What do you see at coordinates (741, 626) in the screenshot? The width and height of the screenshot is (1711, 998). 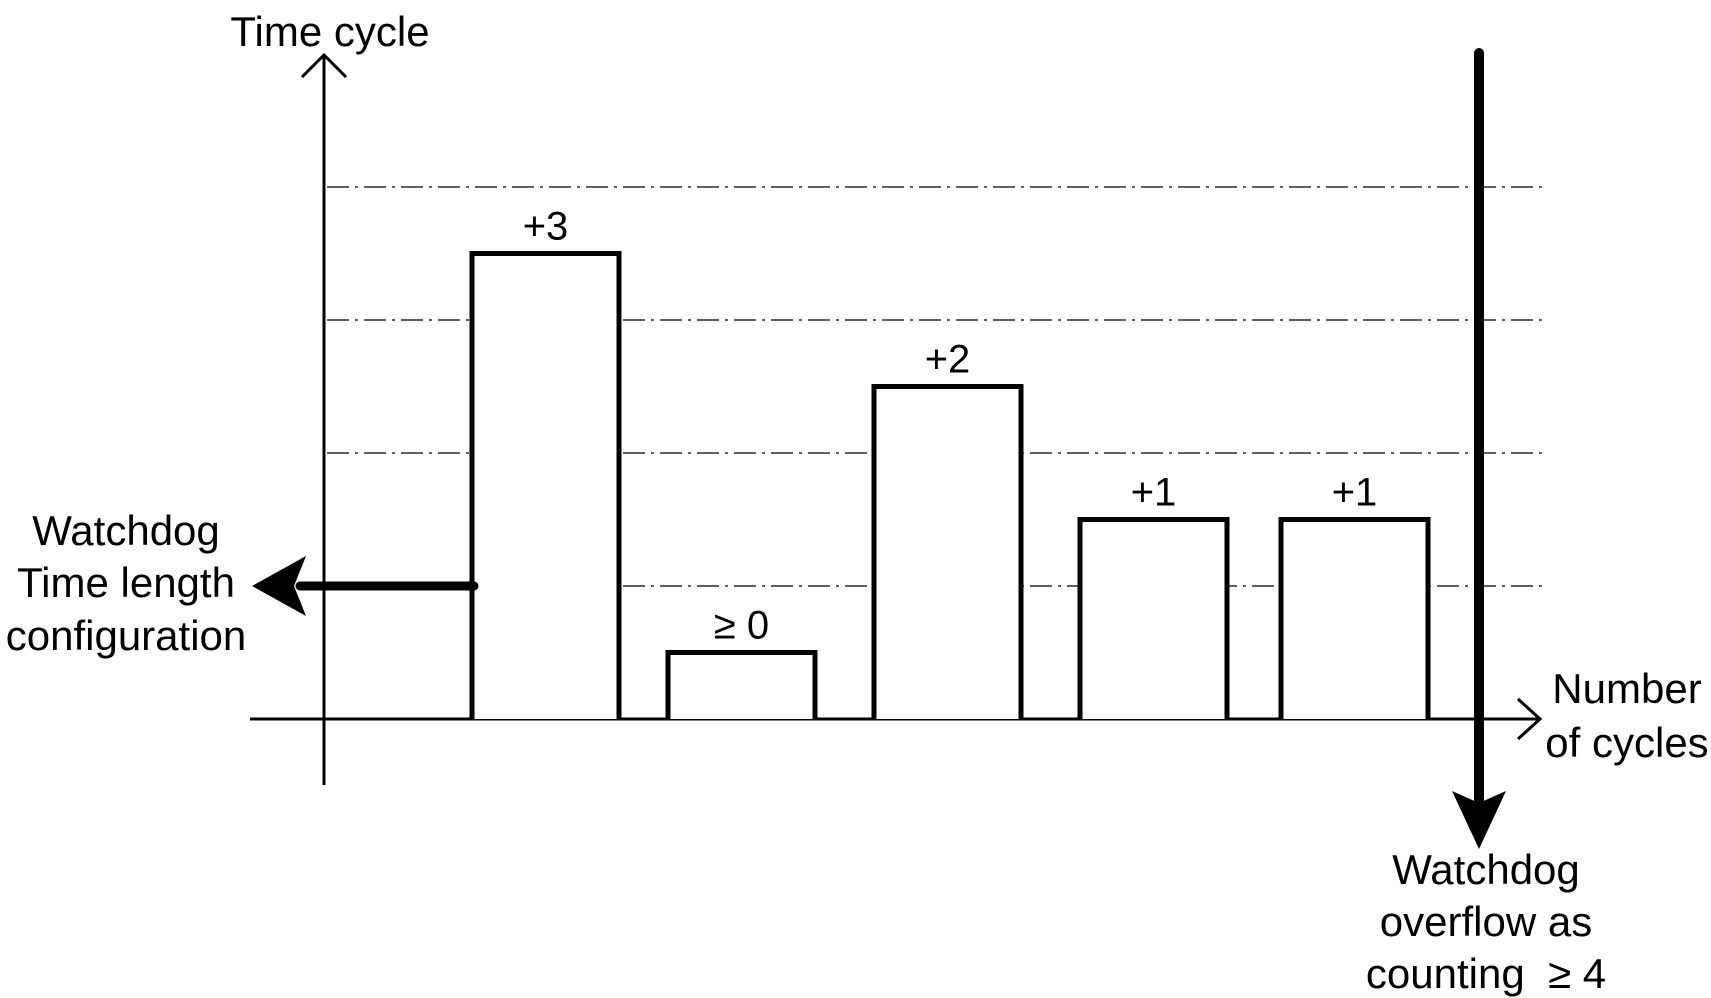 I see `bar-2-label: ≥ 0` at bounding box center [741, 626].